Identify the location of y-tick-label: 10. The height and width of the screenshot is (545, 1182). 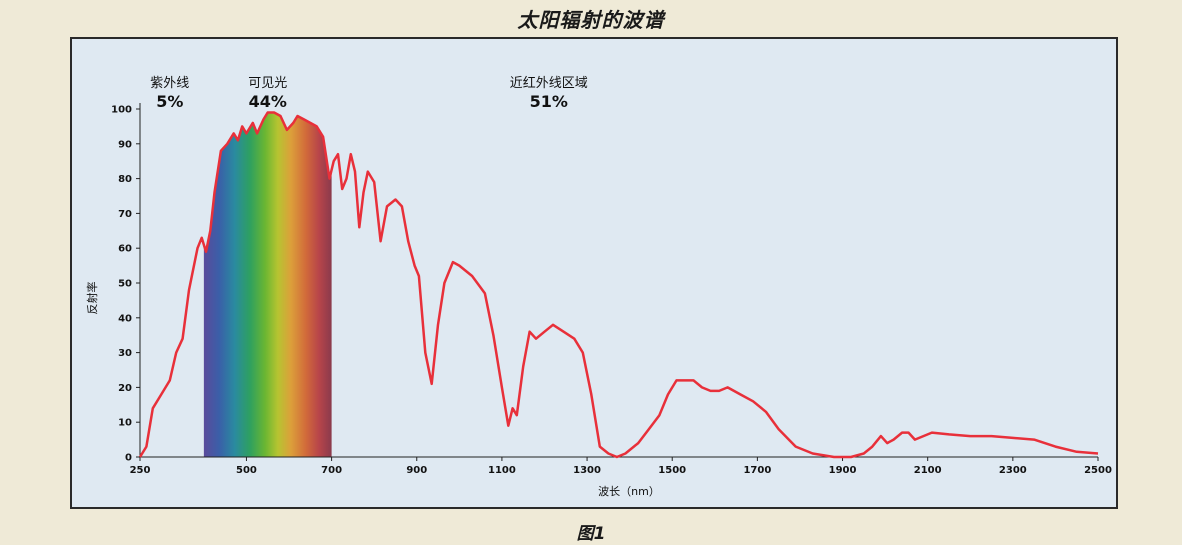
(125, 423).